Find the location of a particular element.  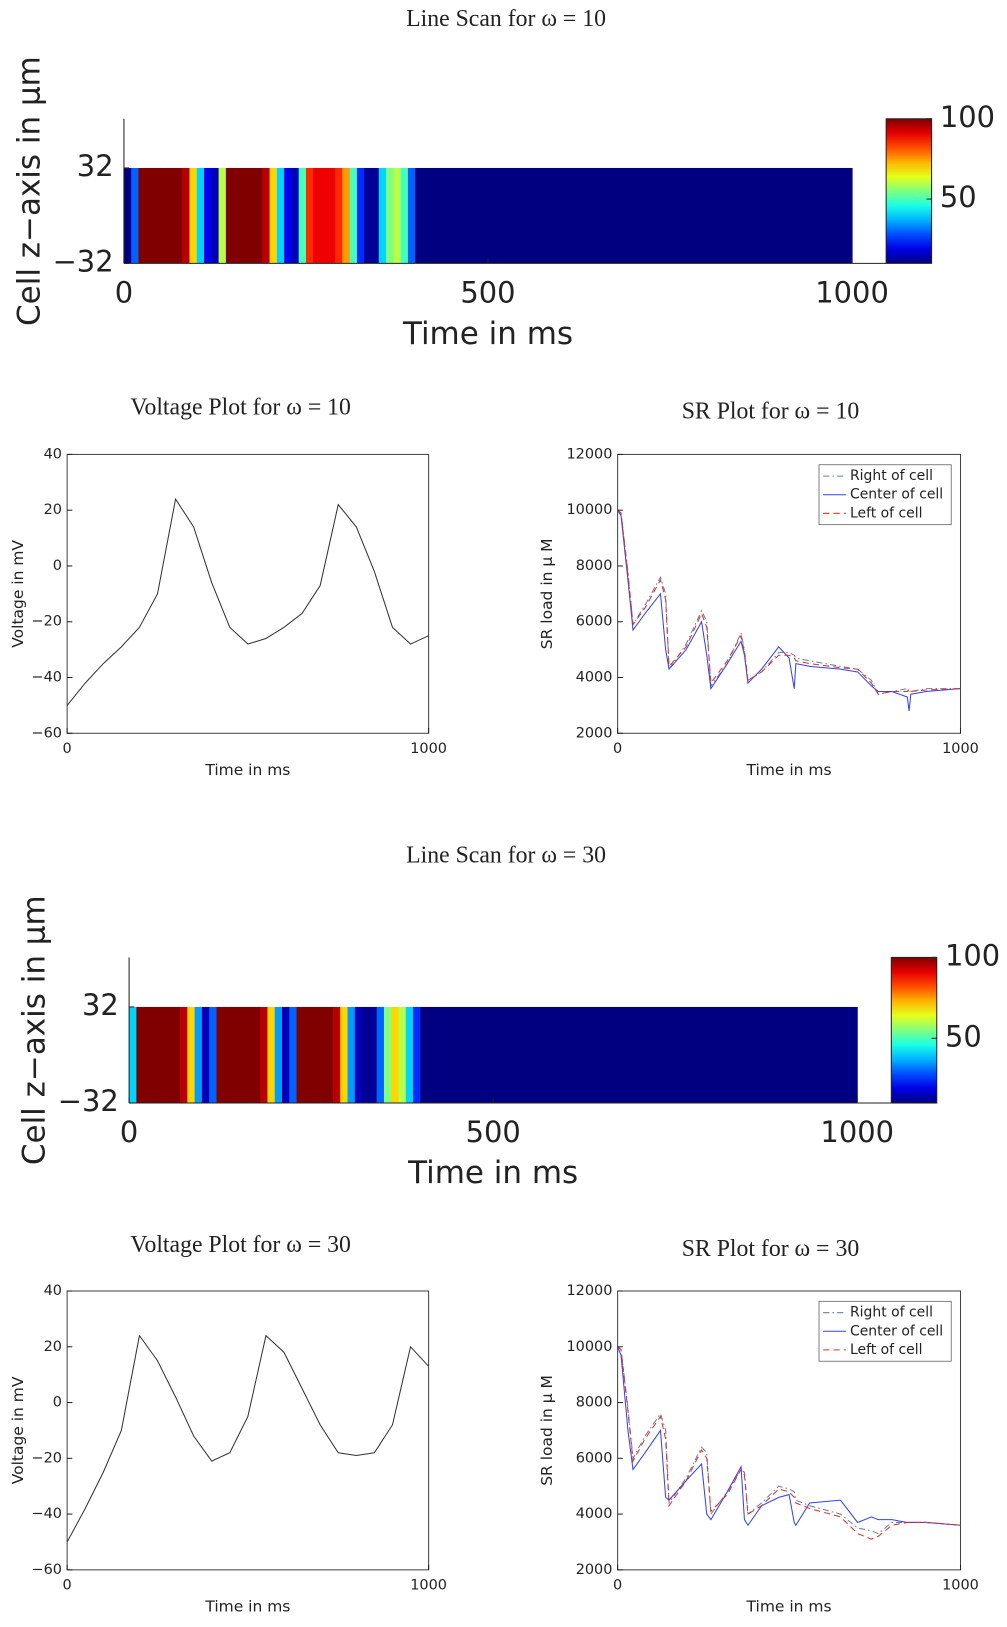

y-tick-label: 20 is located at coordinates (53, 510).